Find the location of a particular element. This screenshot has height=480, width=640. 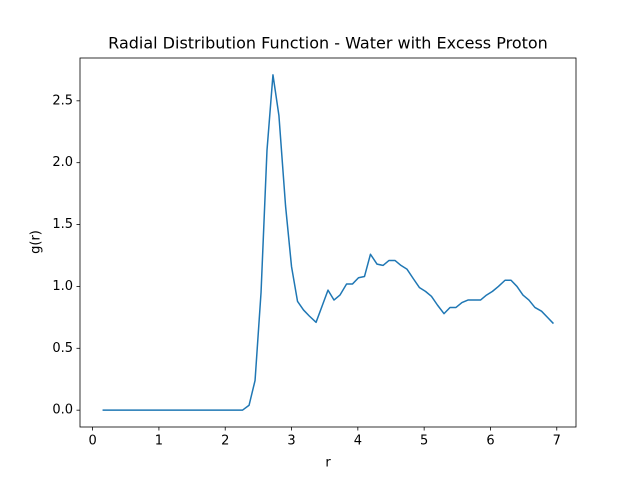

x-tick-label: 1 is located at coordinates (159, 441).